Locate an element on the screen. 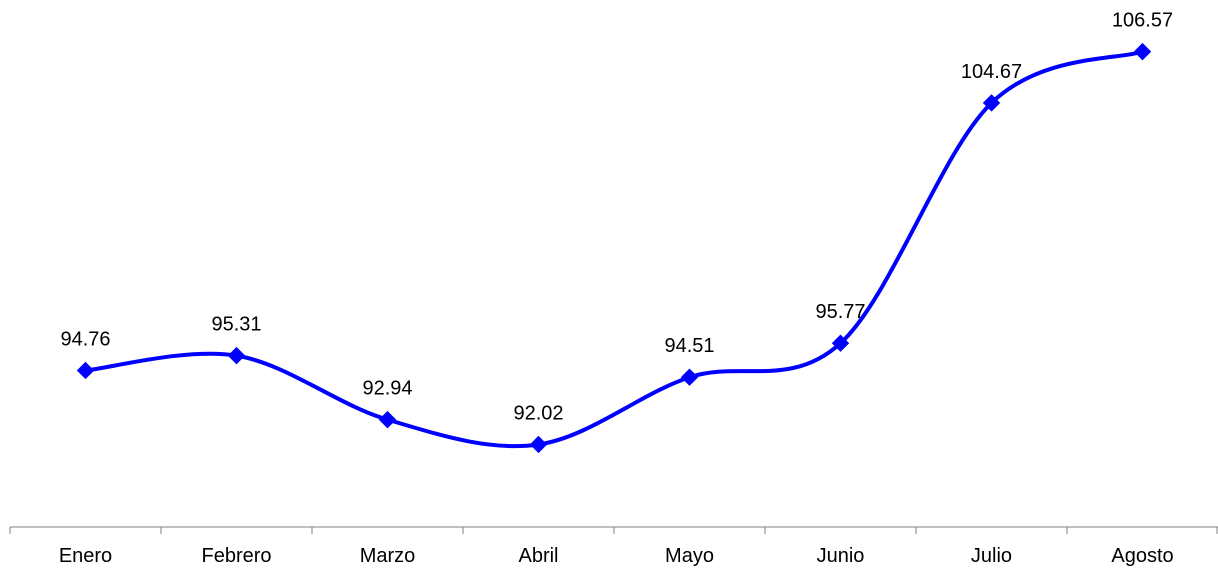 Image resolution: width=1218 pixels, height=571 pixels. x-tick-label: Febrero is located at coordinates (236, 556).